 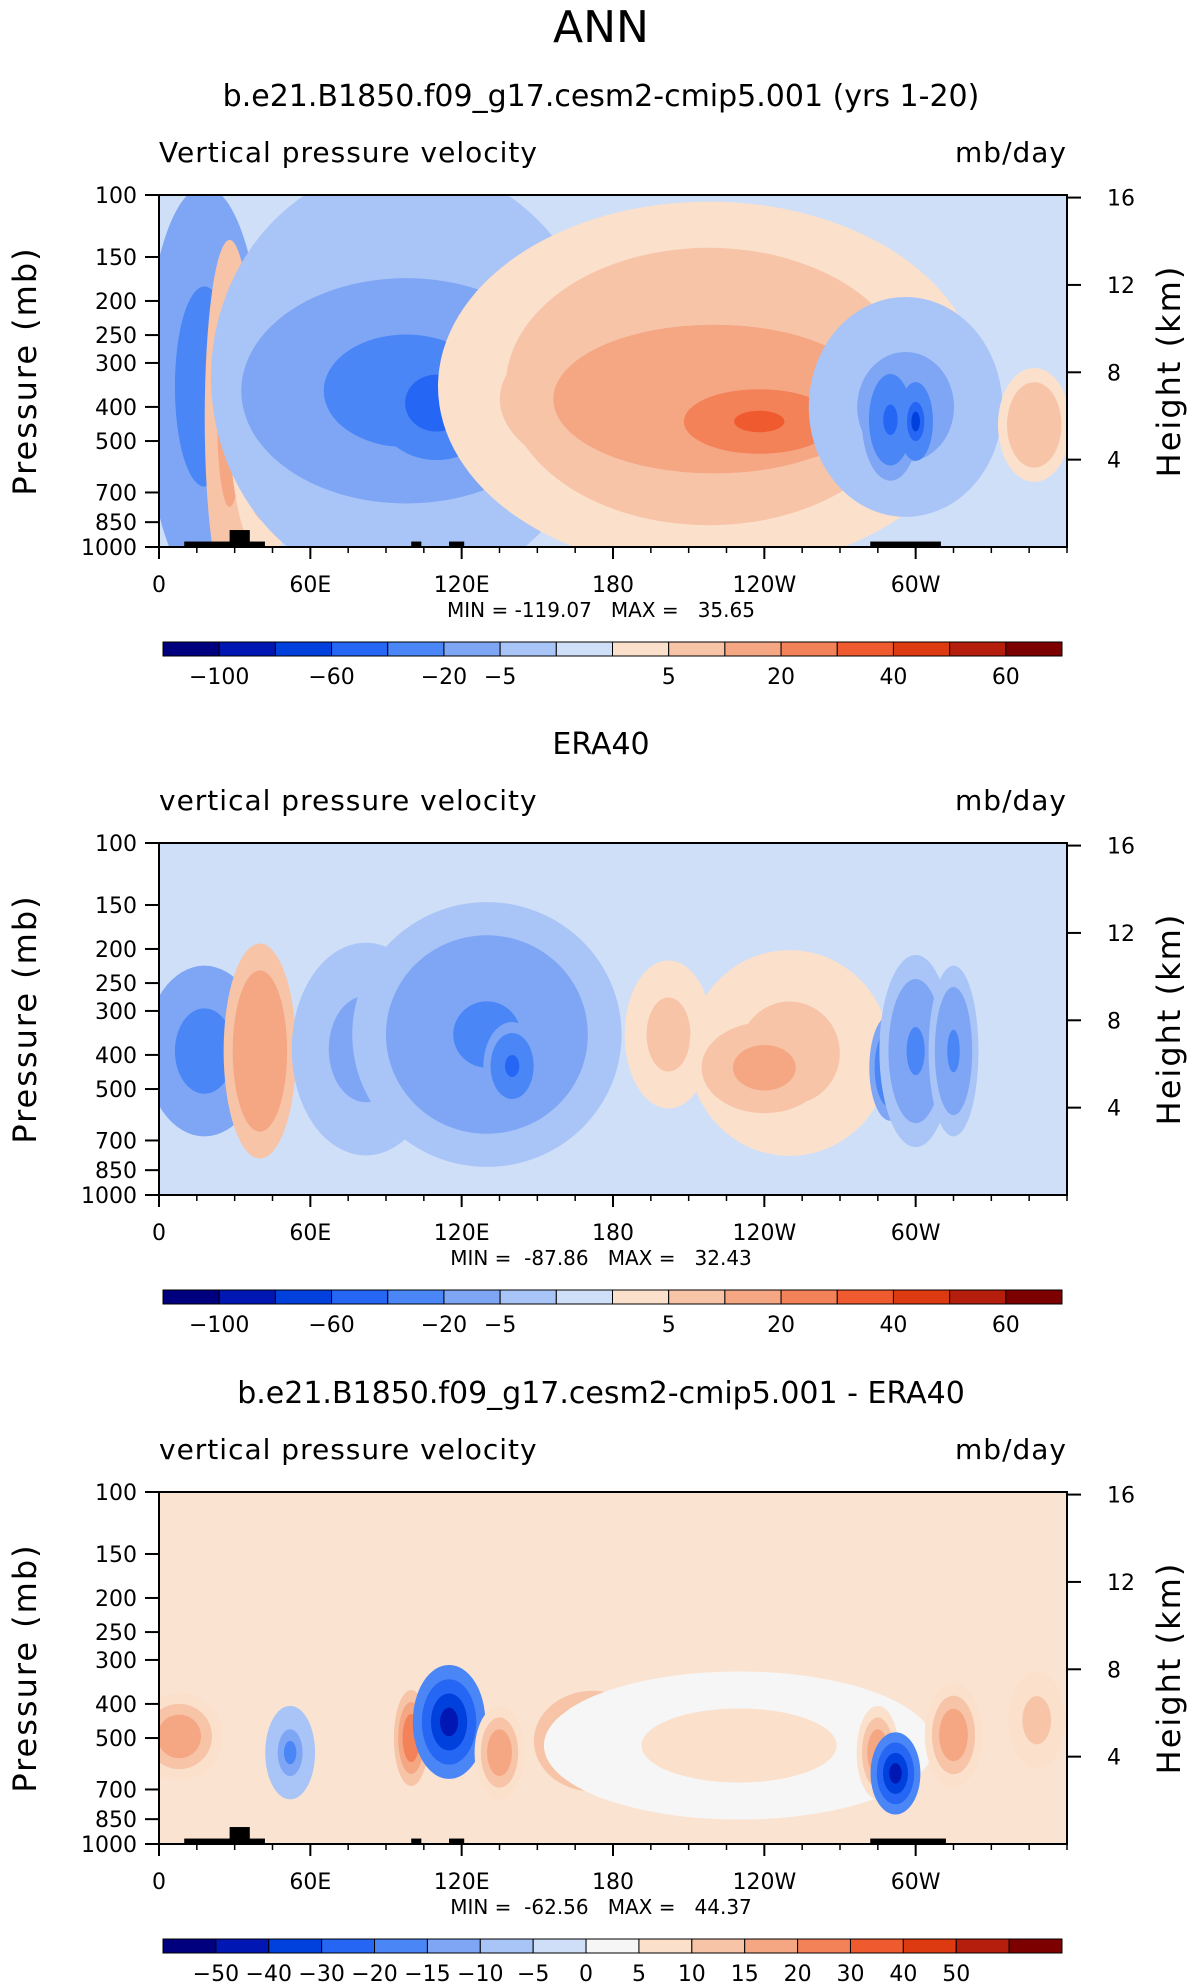 I want to click on colorbar-label: −100, so click(x=219, y=1325).